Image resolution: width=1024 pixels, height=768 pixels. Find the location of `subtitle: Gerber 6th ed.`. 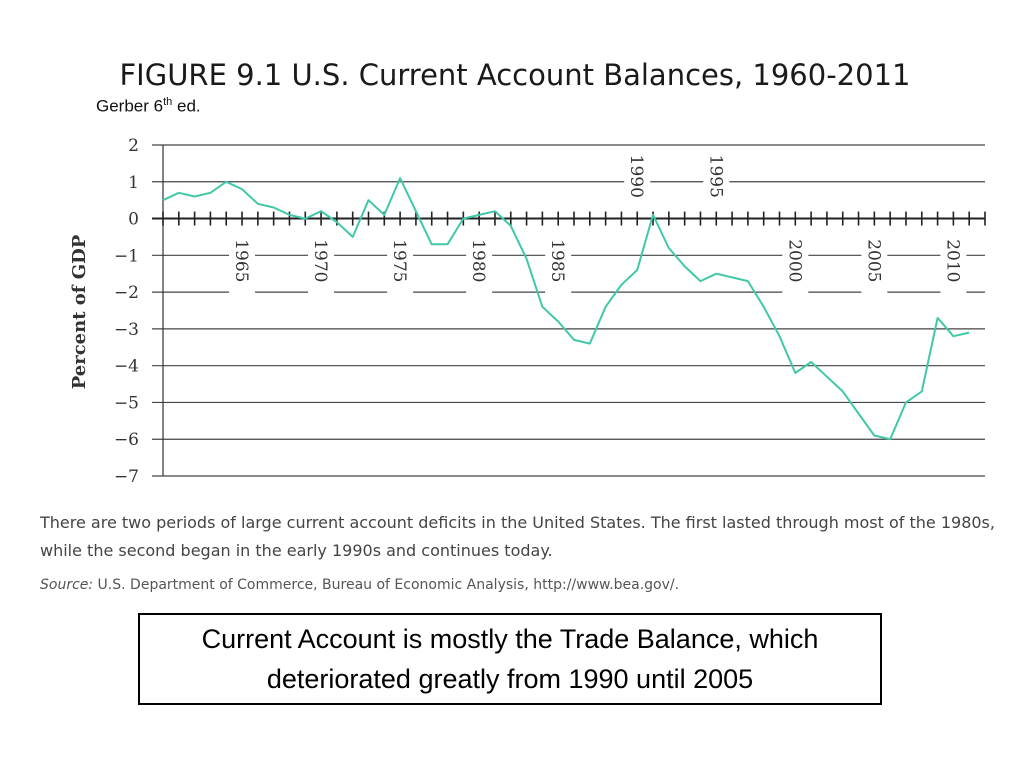

subtitle: Gerber 6th ed. is located at coordinates (148, 106).